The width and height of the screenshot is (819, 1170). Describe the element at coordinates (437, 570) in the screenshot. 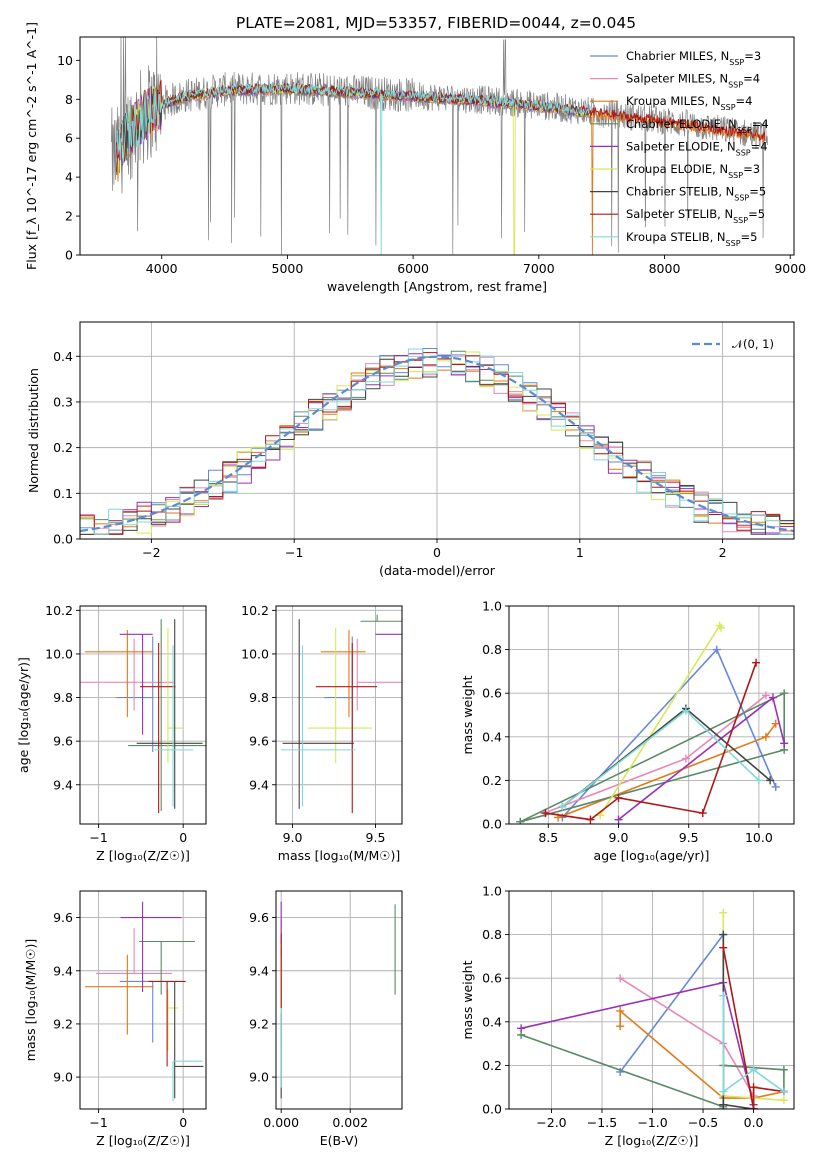

I see `x-axis-label: (data-model)/error` at that location.